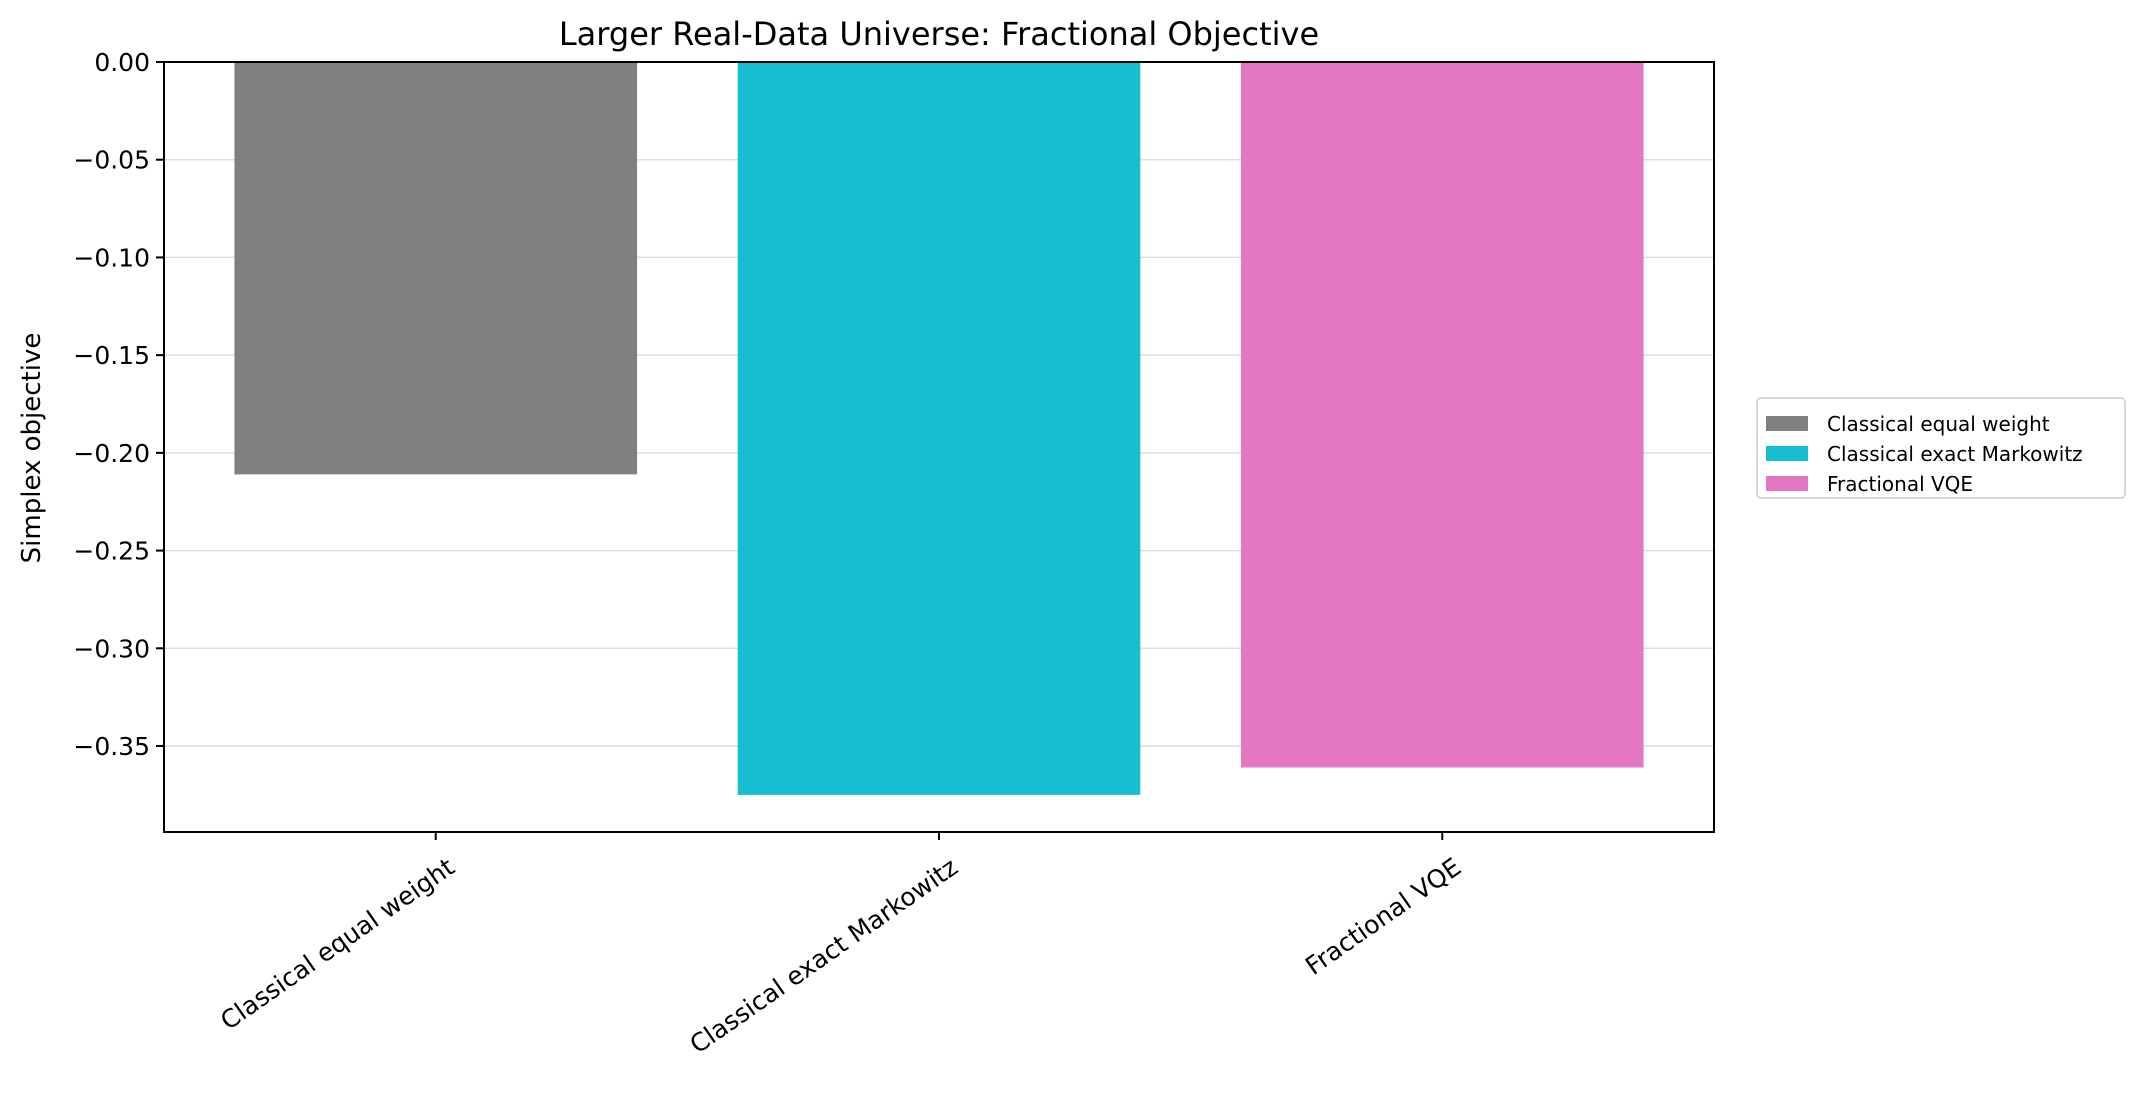 This screenshot has height=1102, width=2141. What do you see at coordinates (337, 943) in the screenshot?
I see `x-tick-label-0: Classical equal weight` at bounding box center [337, 943].